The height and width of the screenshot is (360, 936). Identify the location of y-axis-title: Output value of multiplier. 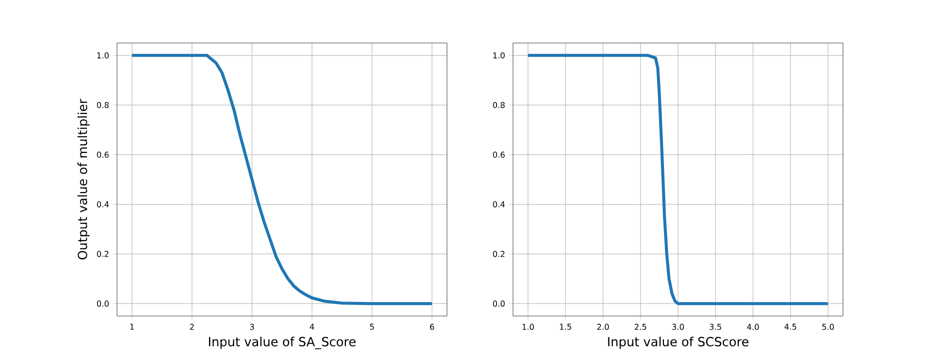
(84, 179).